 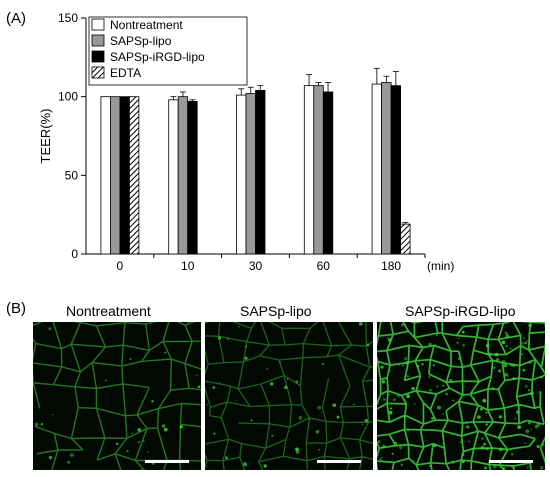 I want to click on micrograph-nontreatment, so click(x=117, y=396).